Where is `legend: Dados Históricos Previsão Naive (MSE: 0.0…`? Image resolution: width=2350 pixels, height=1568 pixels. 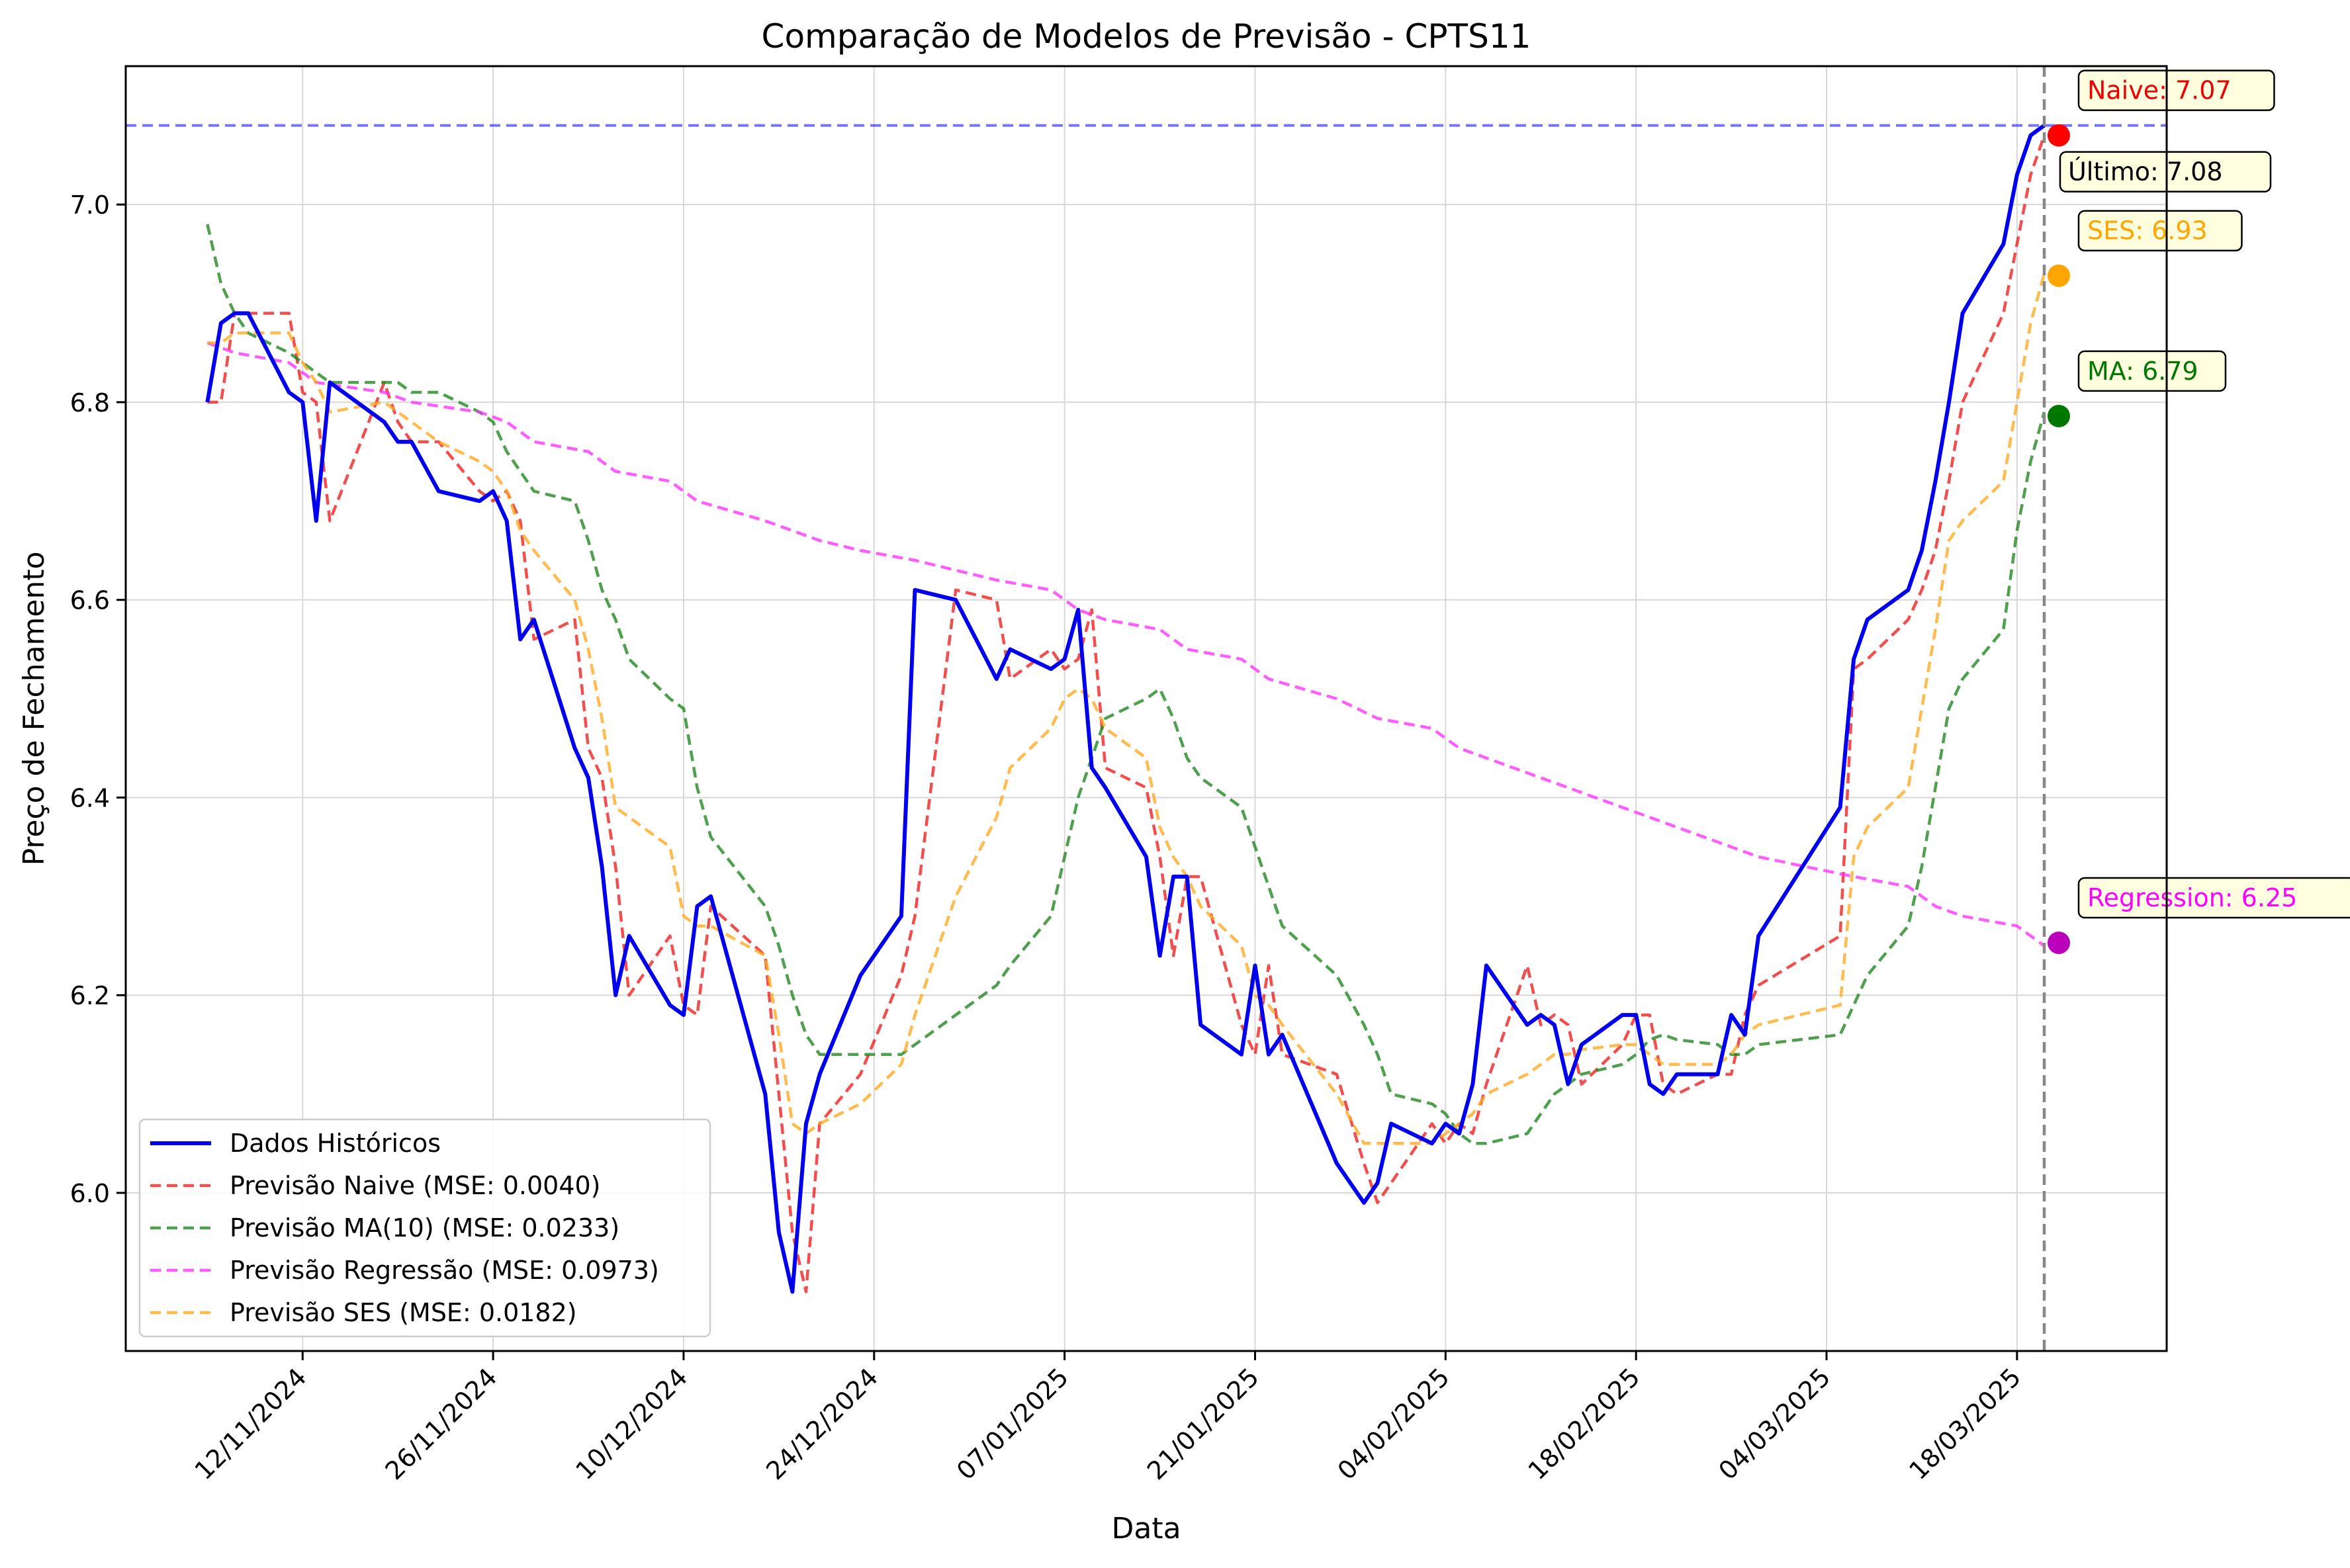
legend: Dados Históricos Previsão Naive (MSE: 0.0… is located at coordinates (424, 1228).